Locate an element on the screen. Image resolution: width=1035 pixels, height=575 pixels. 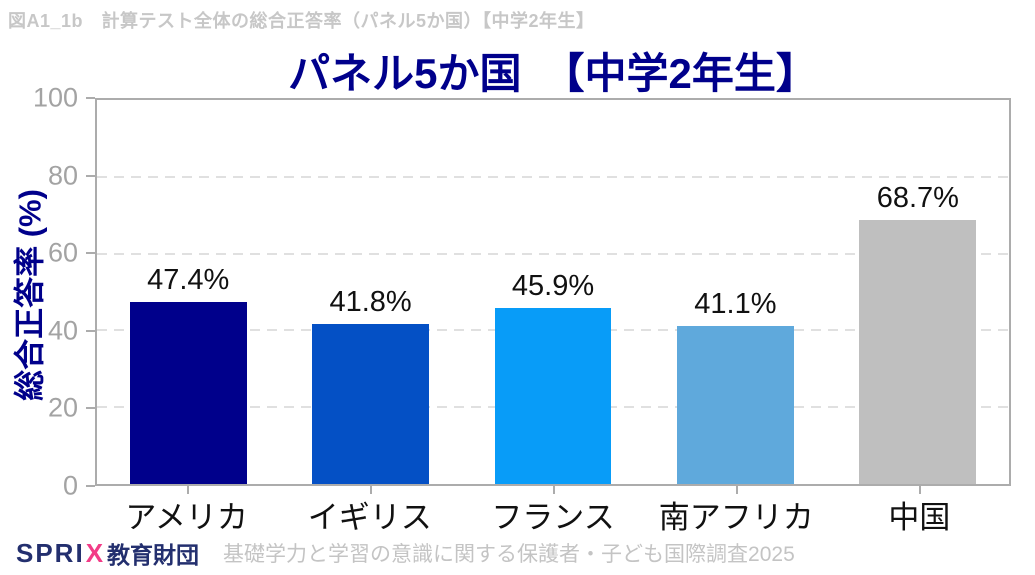
bar-slot-2: 41.8% is located at coordinates (370, 292).